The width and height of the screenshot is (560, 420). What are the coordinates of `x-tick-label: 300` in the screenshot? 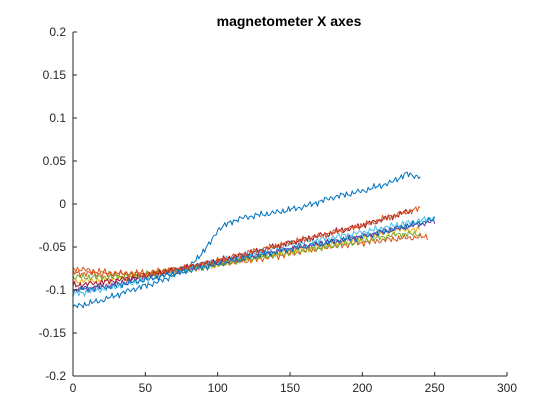 It's located at (507, 388).